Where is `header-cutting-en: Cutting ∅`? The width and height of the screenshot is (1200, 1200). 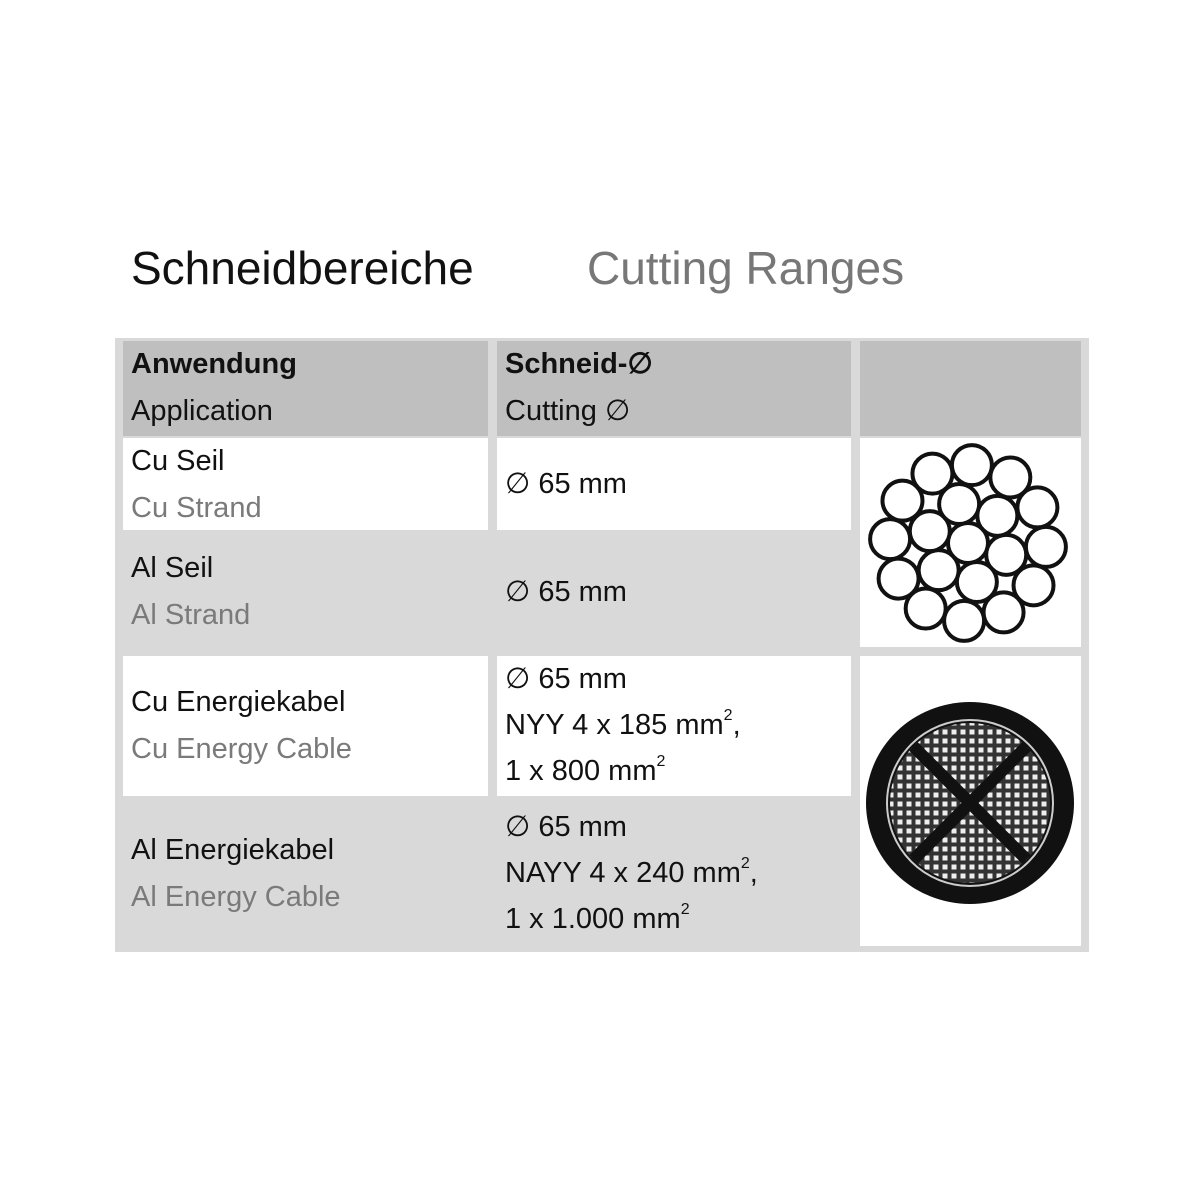 header-cutting-en: Cutting ∅ is located at coordinates (568, 411).